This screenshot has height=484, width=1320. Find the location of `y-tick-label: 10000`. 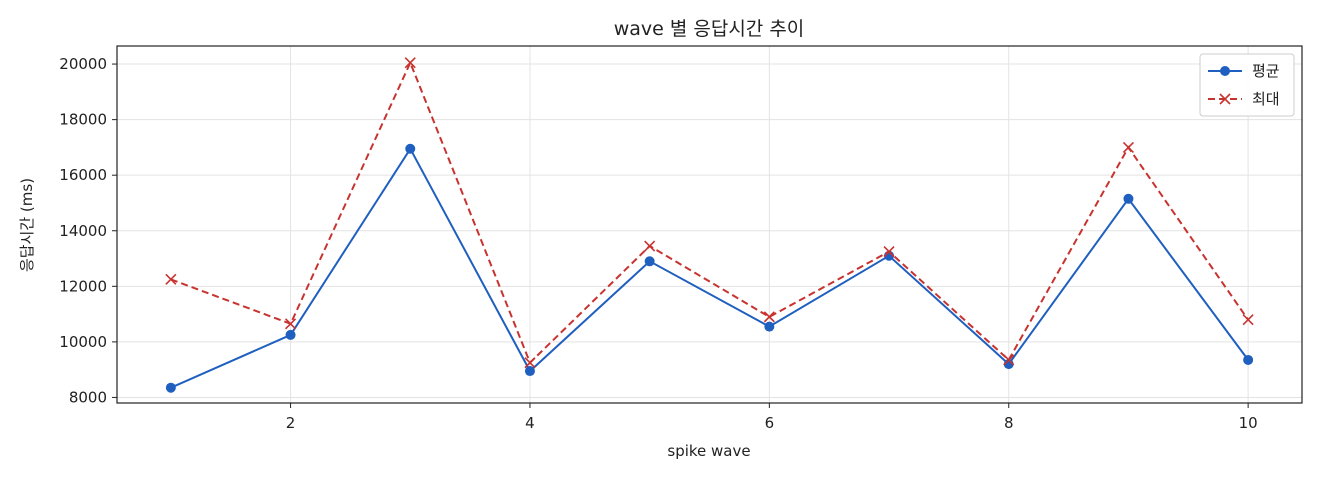

y-tick-label: 10000 is located at coordinates (83, 342).